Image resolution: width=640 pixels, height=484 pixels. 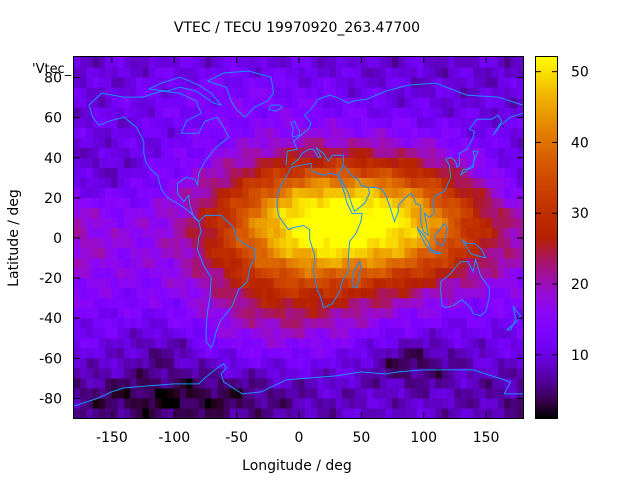 What do you see at coordinates (356, 274) in the screenshot?
I see `coastline-madagascar` at bounding box center [356, 274].